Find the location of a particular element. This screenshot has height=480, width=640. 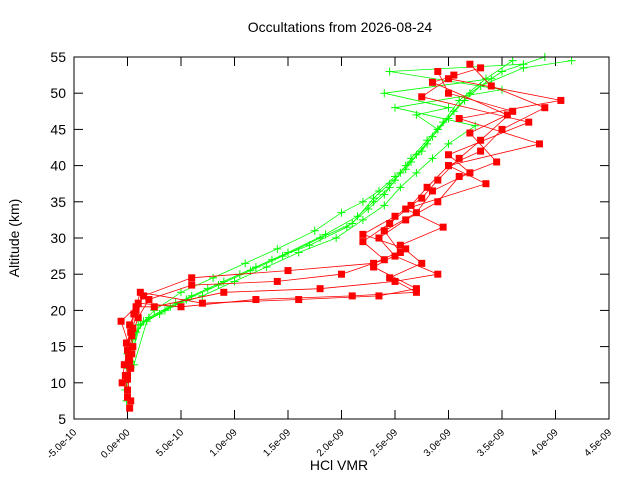

y-tick-label: 35 is located at coordinates (58, 202).